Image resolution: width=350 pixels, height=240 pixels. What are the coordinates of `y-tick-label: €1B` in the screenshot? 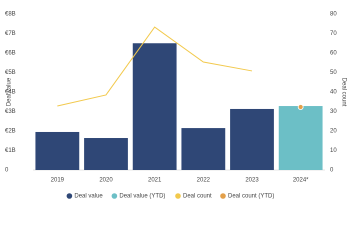 It's located at (10, 151).